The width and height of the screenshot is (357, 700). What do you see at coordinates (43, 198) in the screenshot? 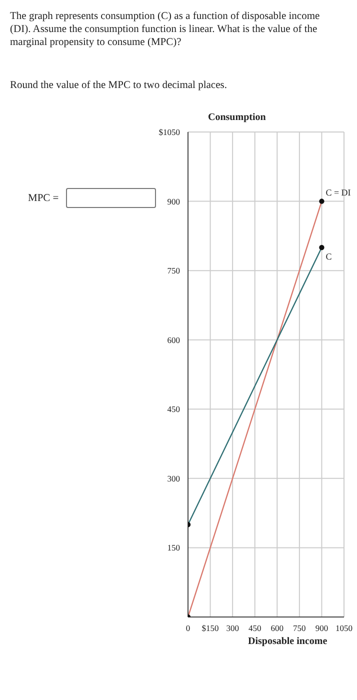
I see `text: MPC =` at bounding box center [43, 198].